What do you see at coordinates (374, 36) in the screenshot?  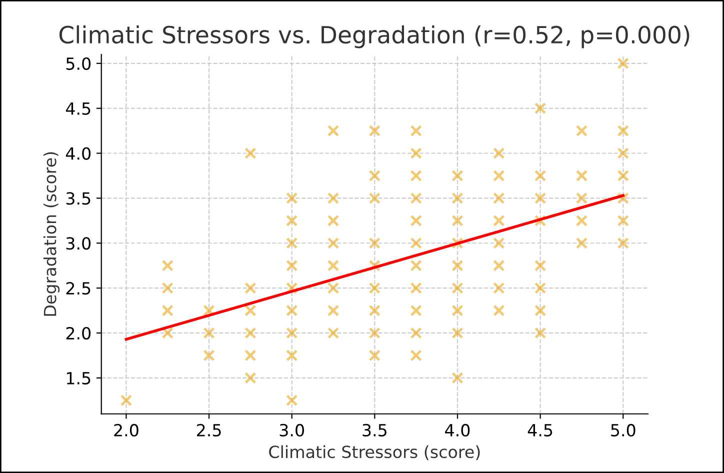 I see `chart-title: Climatic Stressors vs. Degradation (r=0.52, p=0.000)` at bounding box center [374, 36].